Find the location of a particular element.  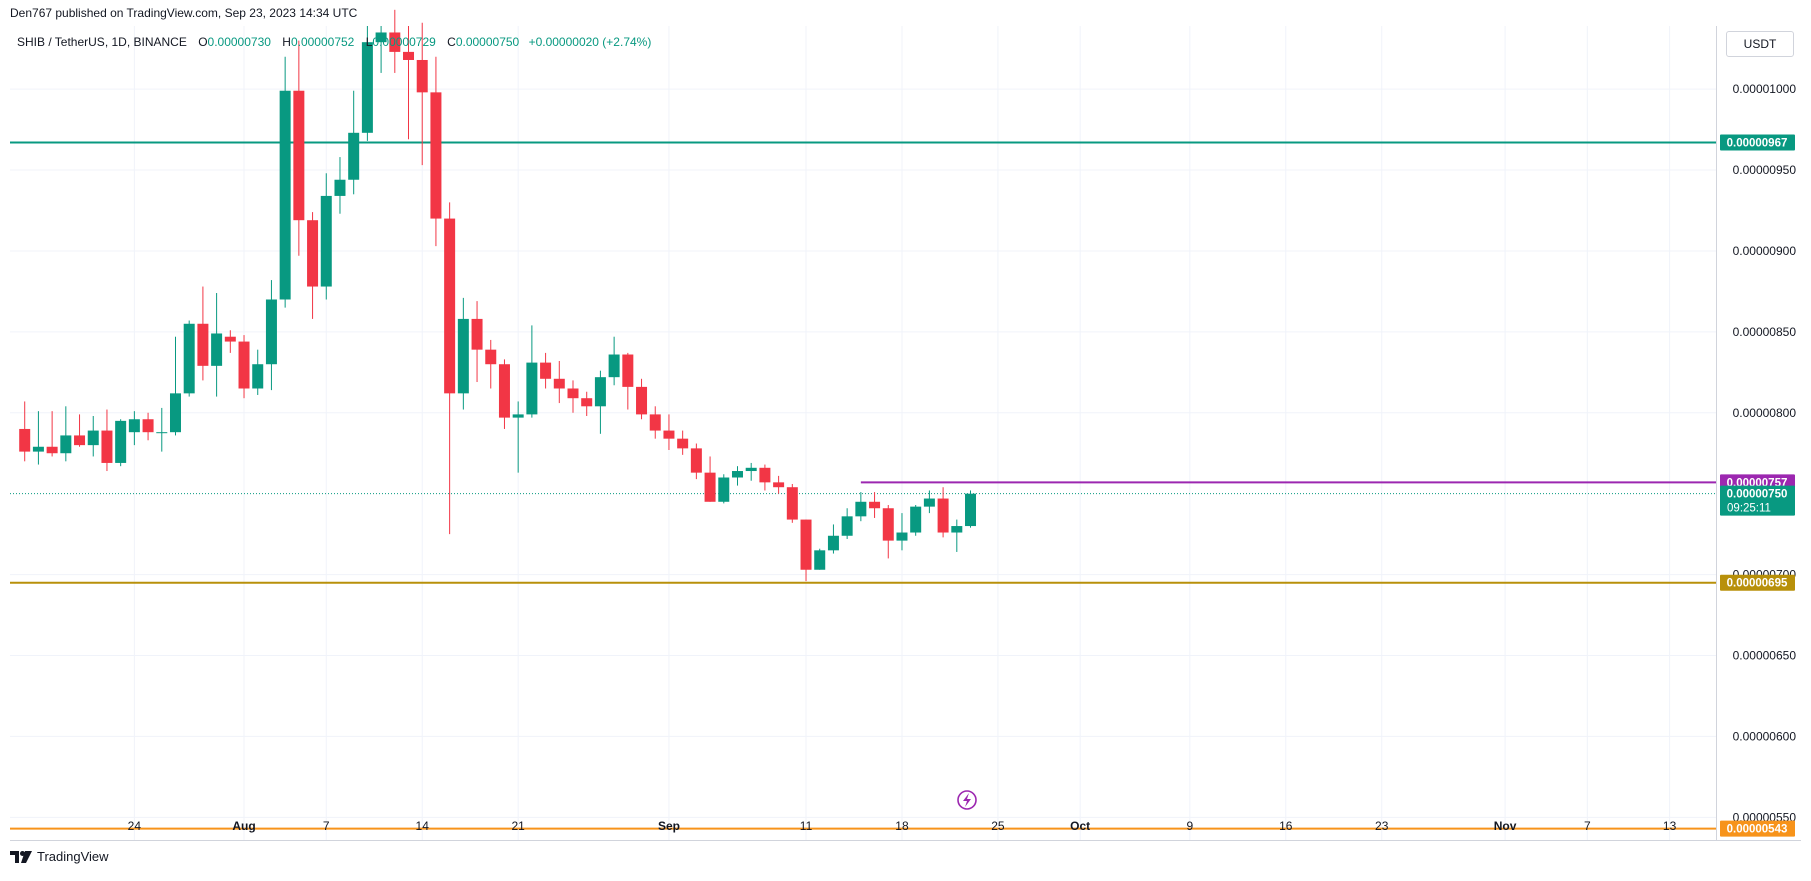

tradingview-brand: TradingView is located at coordinates (59, 856).